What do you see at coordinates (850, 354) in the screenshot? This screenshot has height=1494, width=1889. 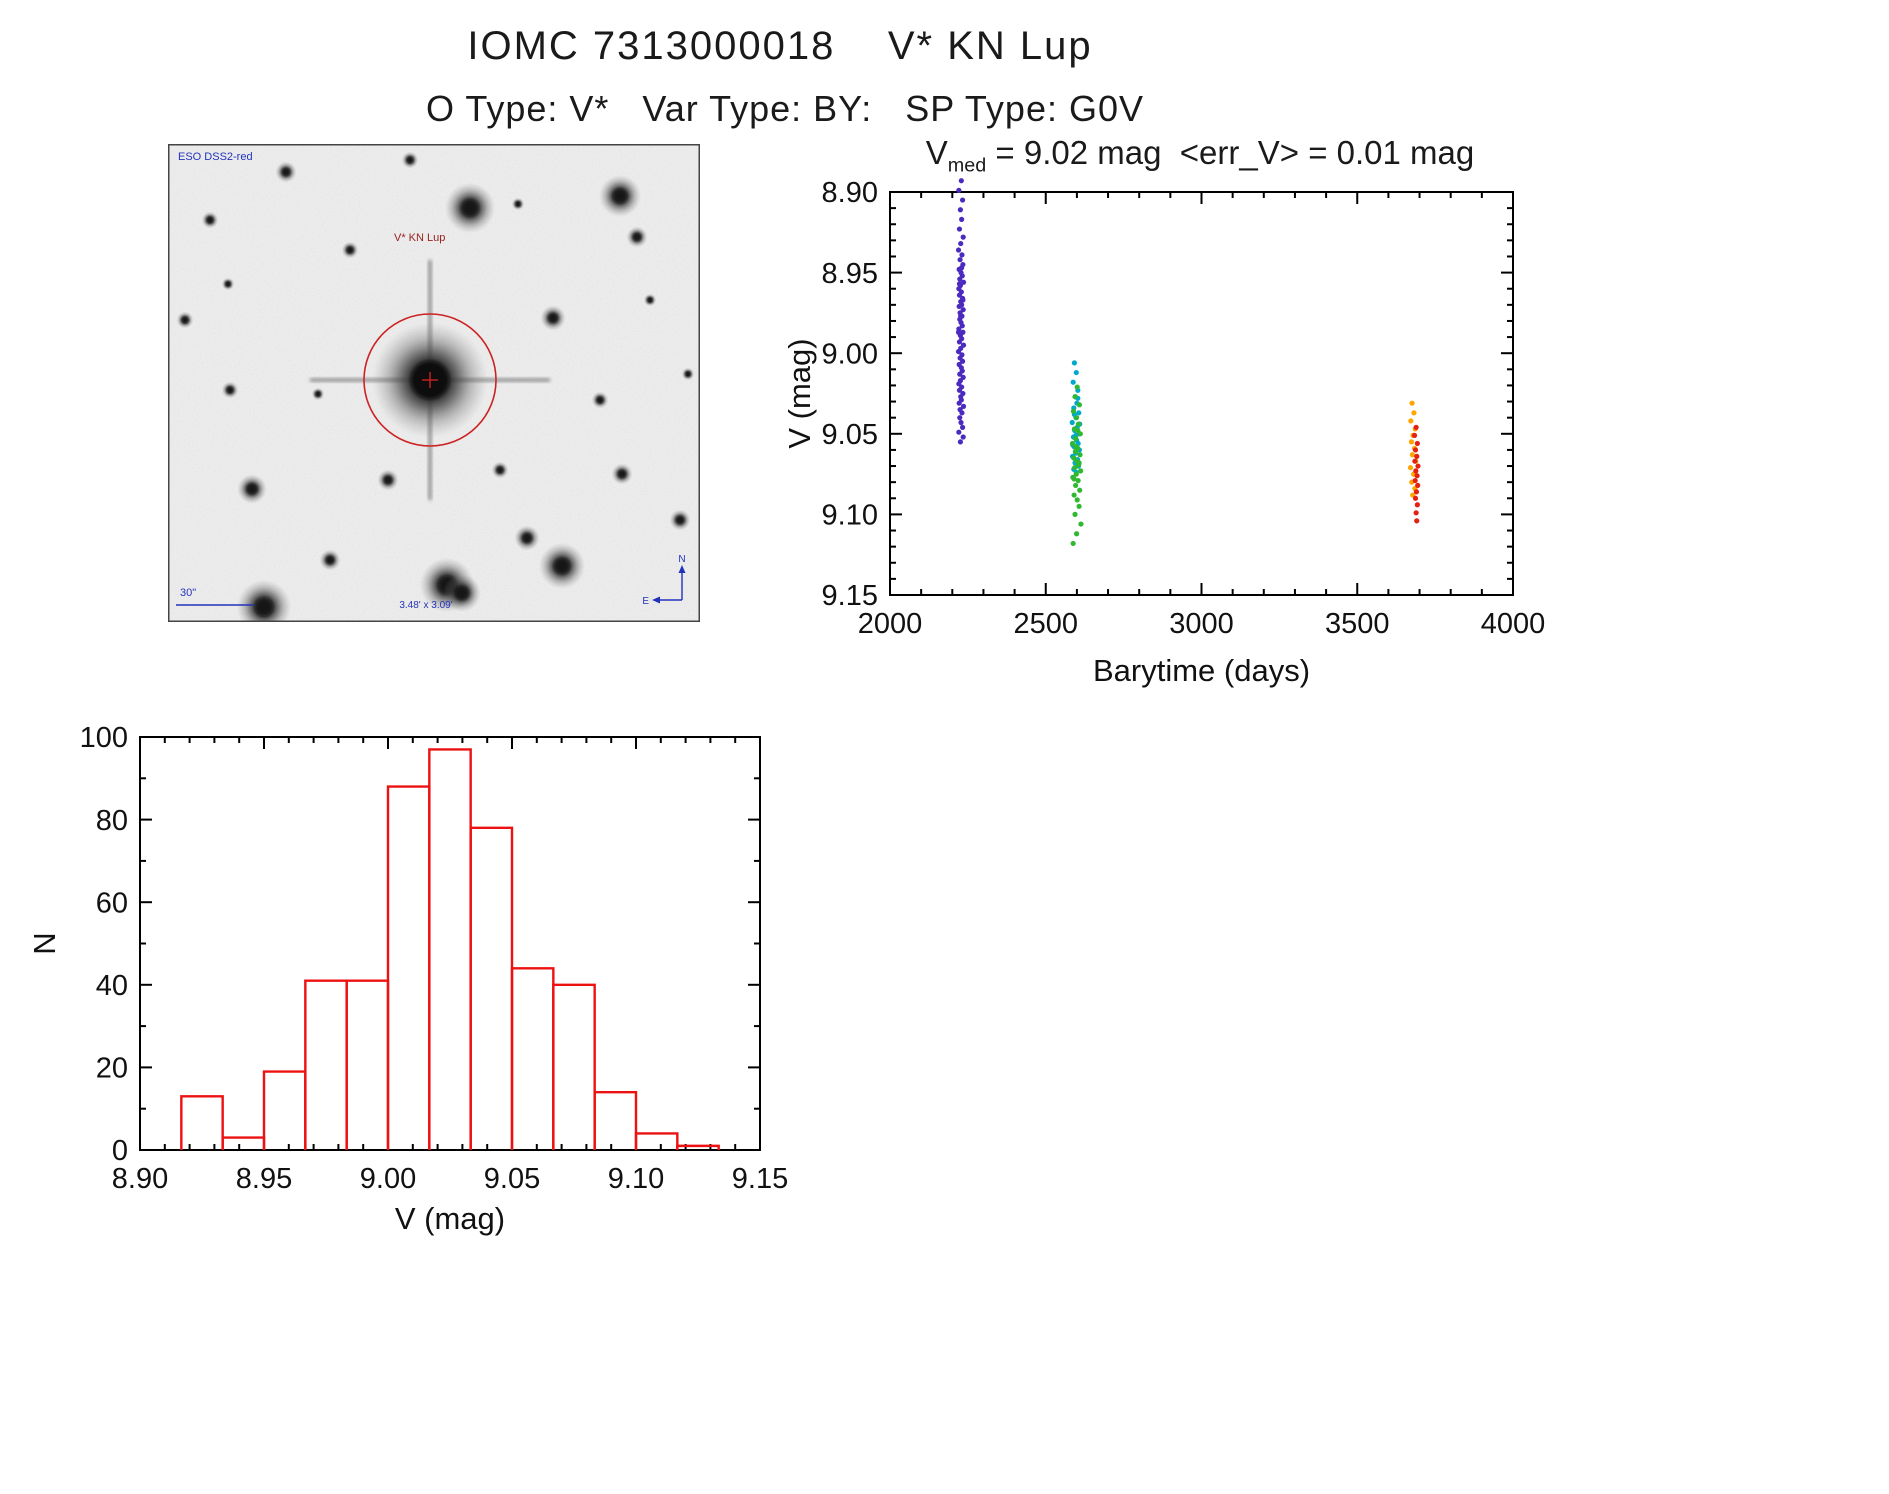 I see `lightcurve-y-tick-label: 9.00` at bounding box center [850, 354].